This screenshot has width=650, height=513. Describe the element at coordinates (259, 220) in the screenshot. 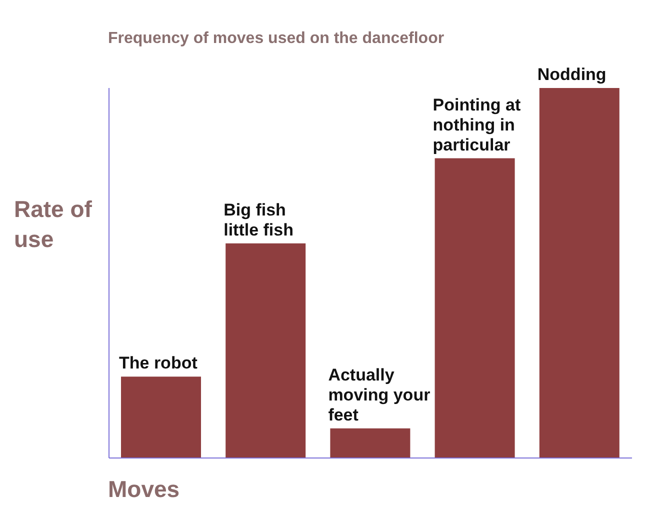

I see `x-tick-label: Big fish little fish` at that location.